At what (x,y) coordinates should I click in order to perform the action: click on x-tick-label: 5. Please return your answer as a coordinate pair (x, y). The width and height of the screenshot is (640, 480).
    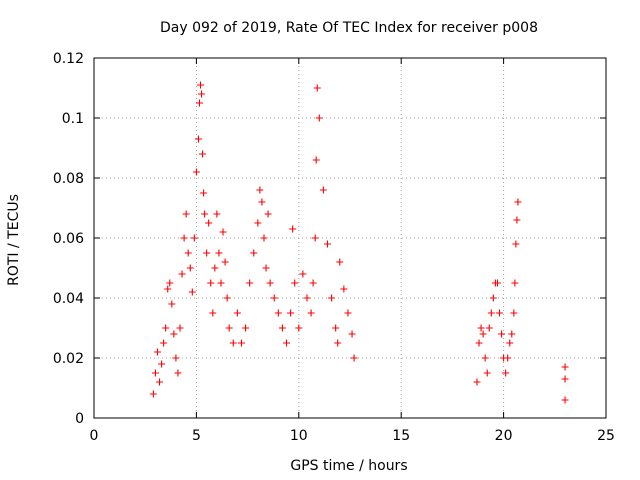
    Looking at the image, I should click on (196, 436).